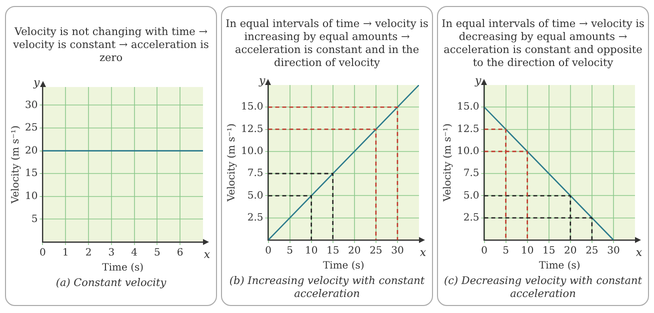 This screenshot has height=313, width=654. I want to click on x-tick-label: 4, so click(134, 253).